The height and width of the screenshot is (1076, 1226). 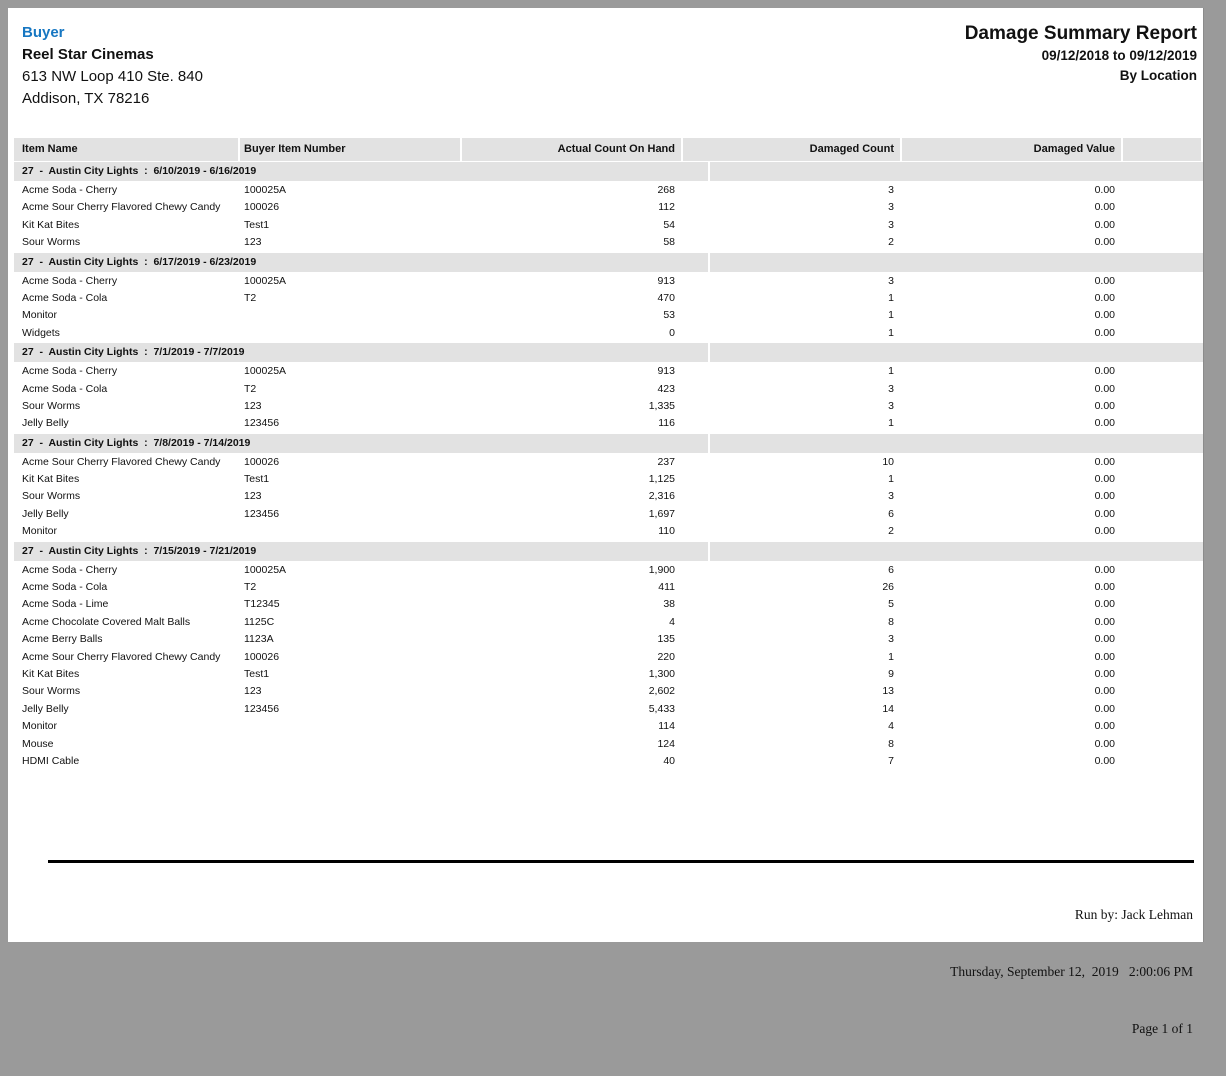 I want to click on report-grouping: By Location, so click(x=1158, y=75).